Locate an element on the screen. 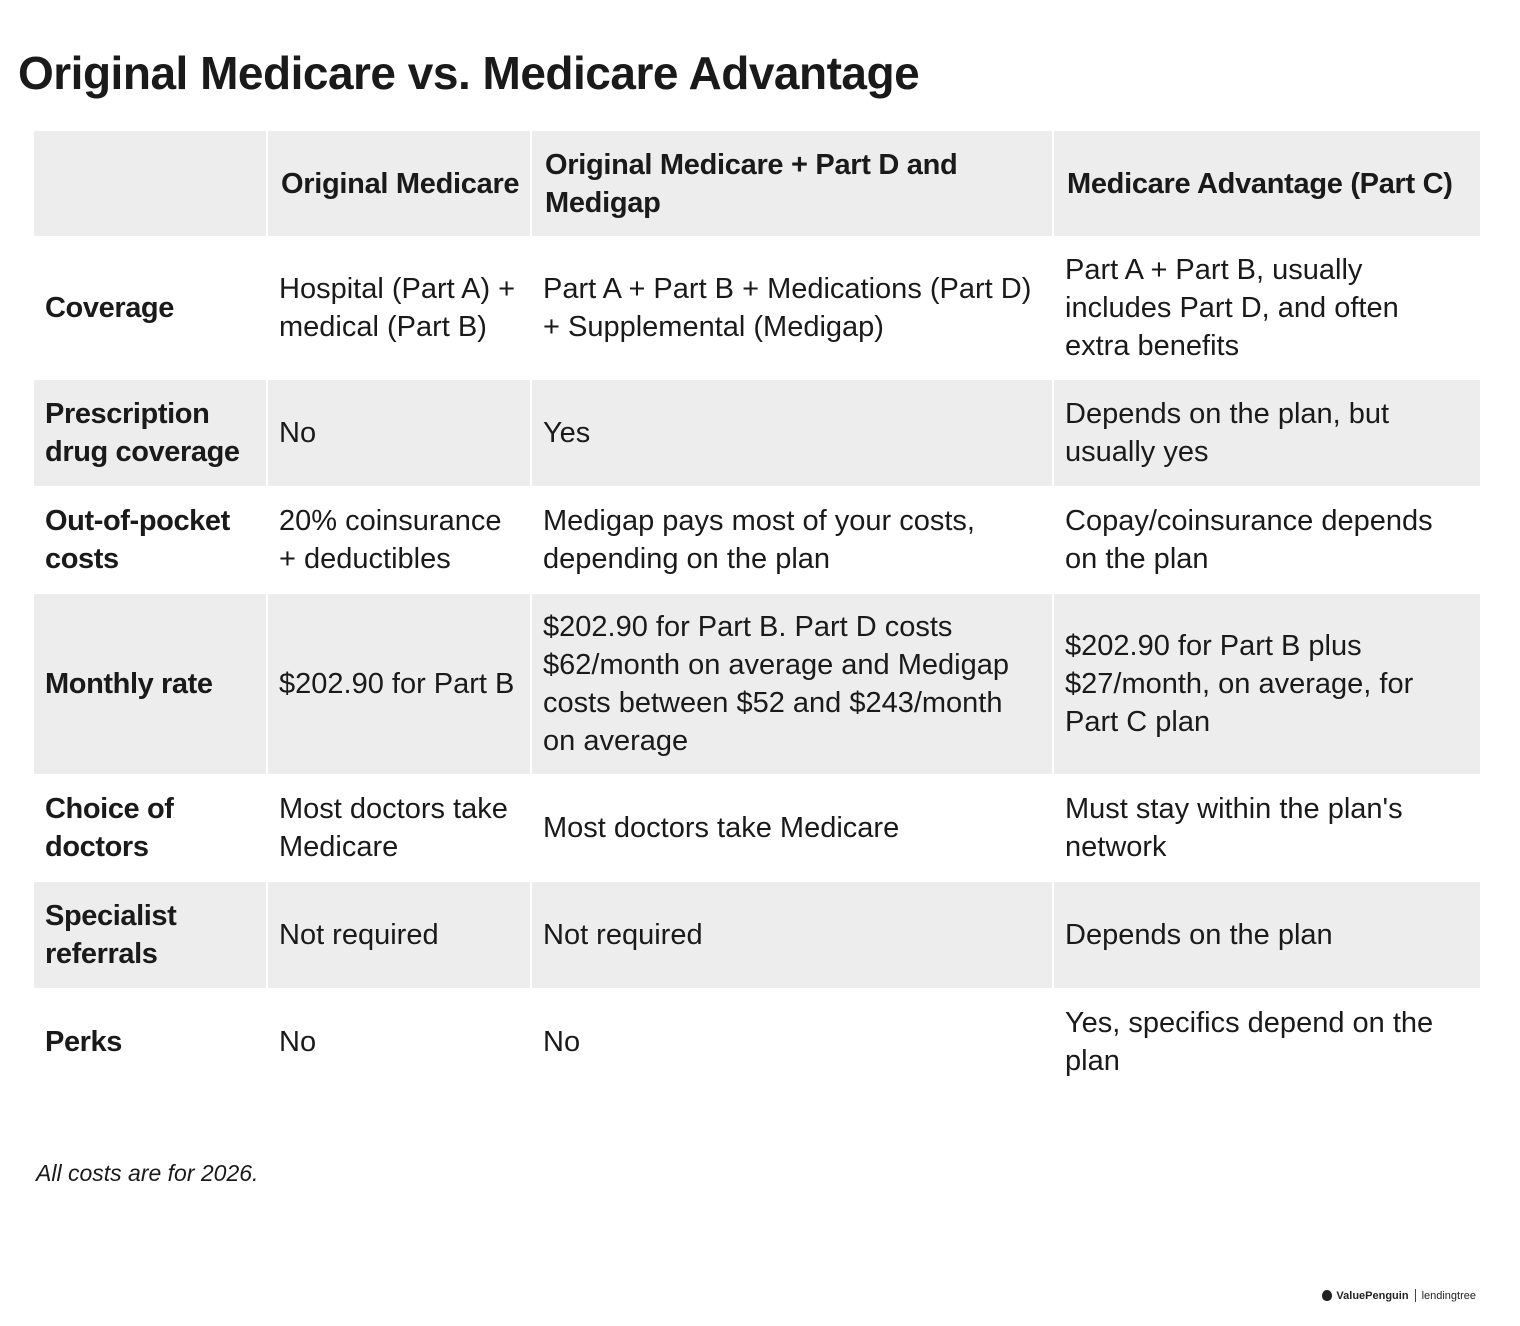 The image size is (1520, 1326). brand-logo-text: ValuePenguin is located at coordinates (1372, 1295).